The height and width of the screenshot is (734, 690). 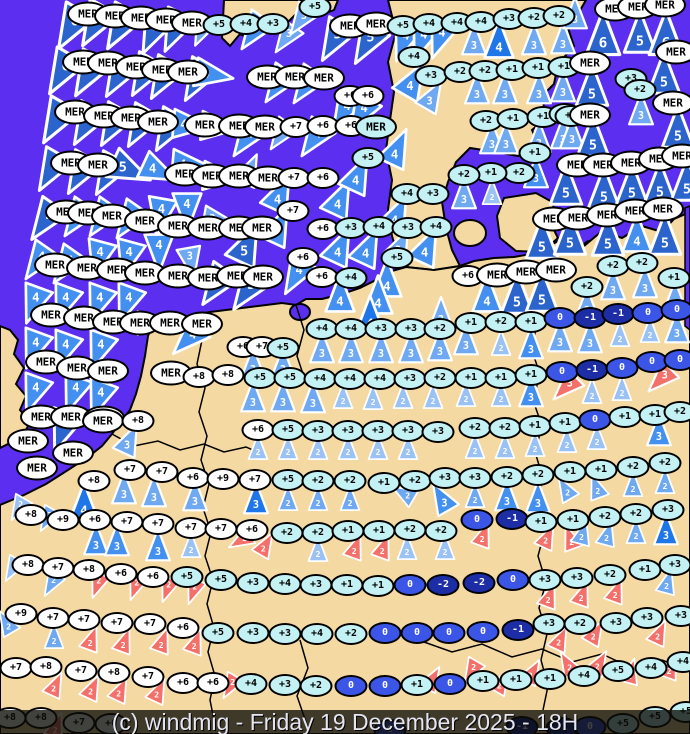 What do you see at coordinates (518, 630) in the screenshot?
I see `temperature-marker: -1` at bounding box center [518, 630].